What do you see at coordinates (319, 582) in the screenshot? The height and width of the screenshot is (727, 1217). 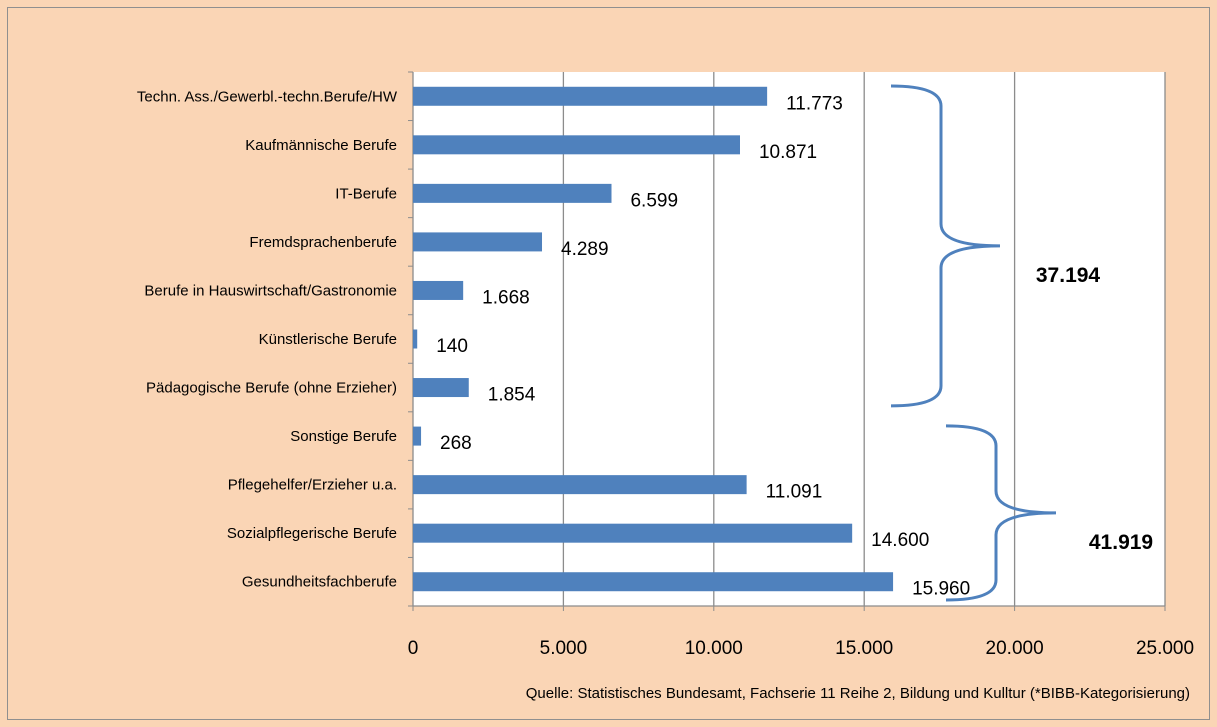 I see `category-label: Gesundheitsfachberufe` at bounding box center [319, 582].